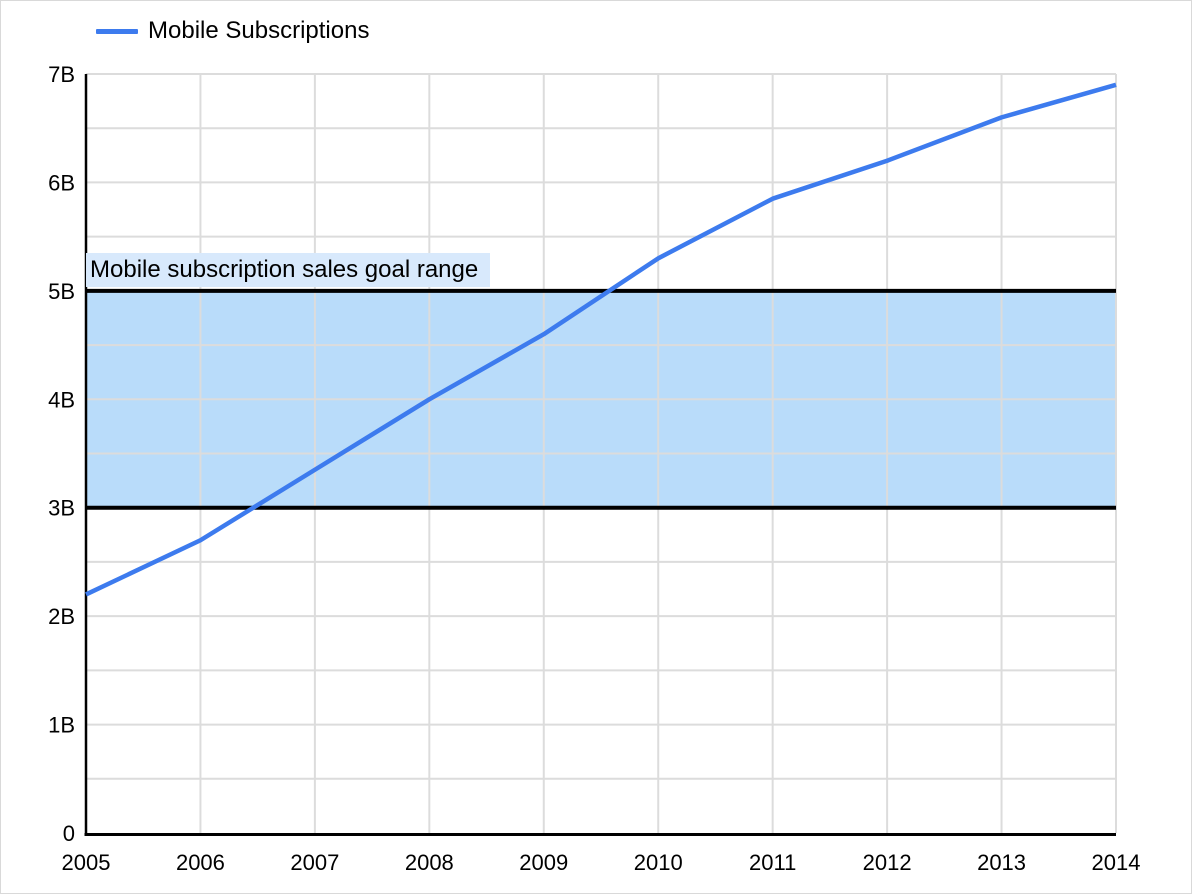 This screenshot has width=1192, height=894. What do you see at coordinates (69, 833) in the screenshot?
I see `y-axis-tick-label: 0` at bounding box center [69, 833].